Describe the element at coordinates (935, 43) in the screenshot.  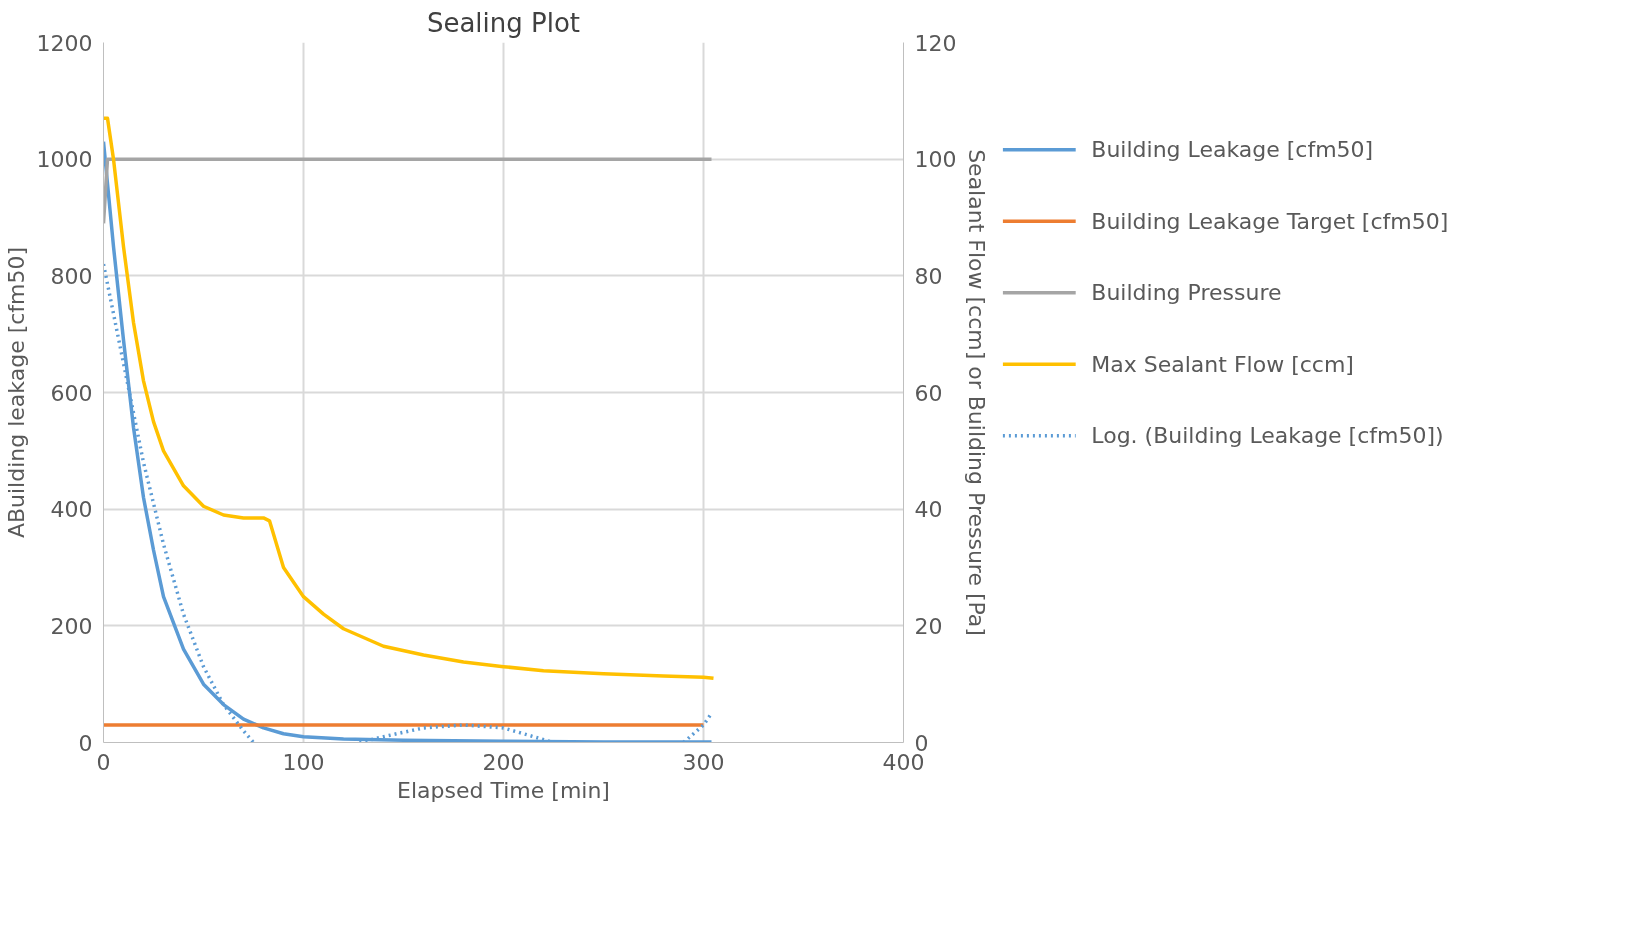
I see `y2-tick-label: 120` at that location.